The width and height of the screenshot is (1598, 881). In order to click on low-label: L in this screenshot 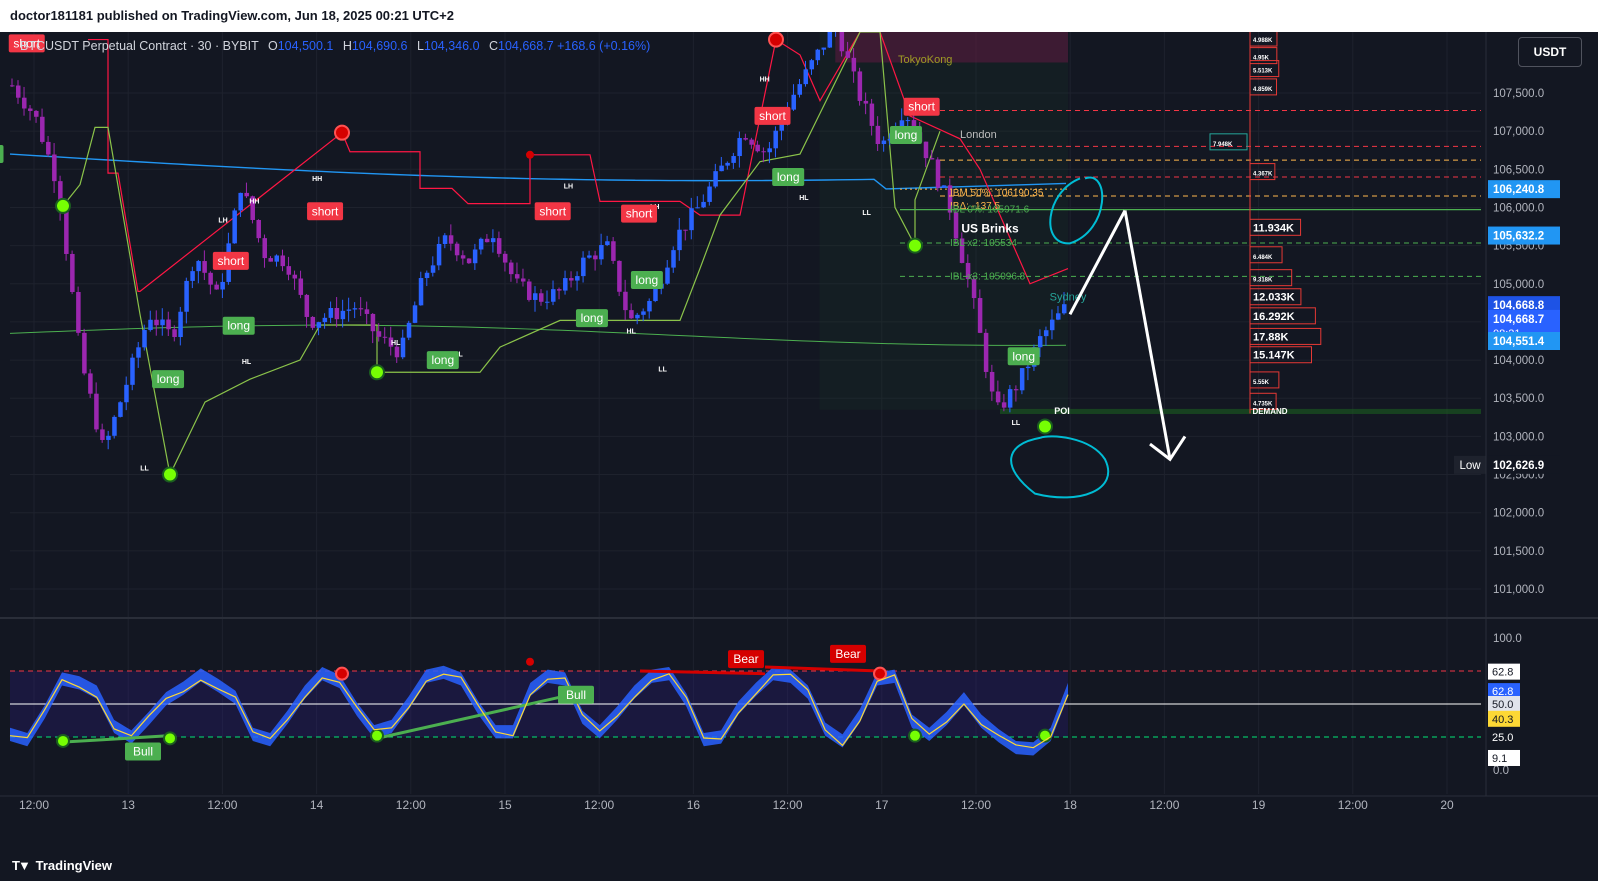, I will do `click(420, 46)`.